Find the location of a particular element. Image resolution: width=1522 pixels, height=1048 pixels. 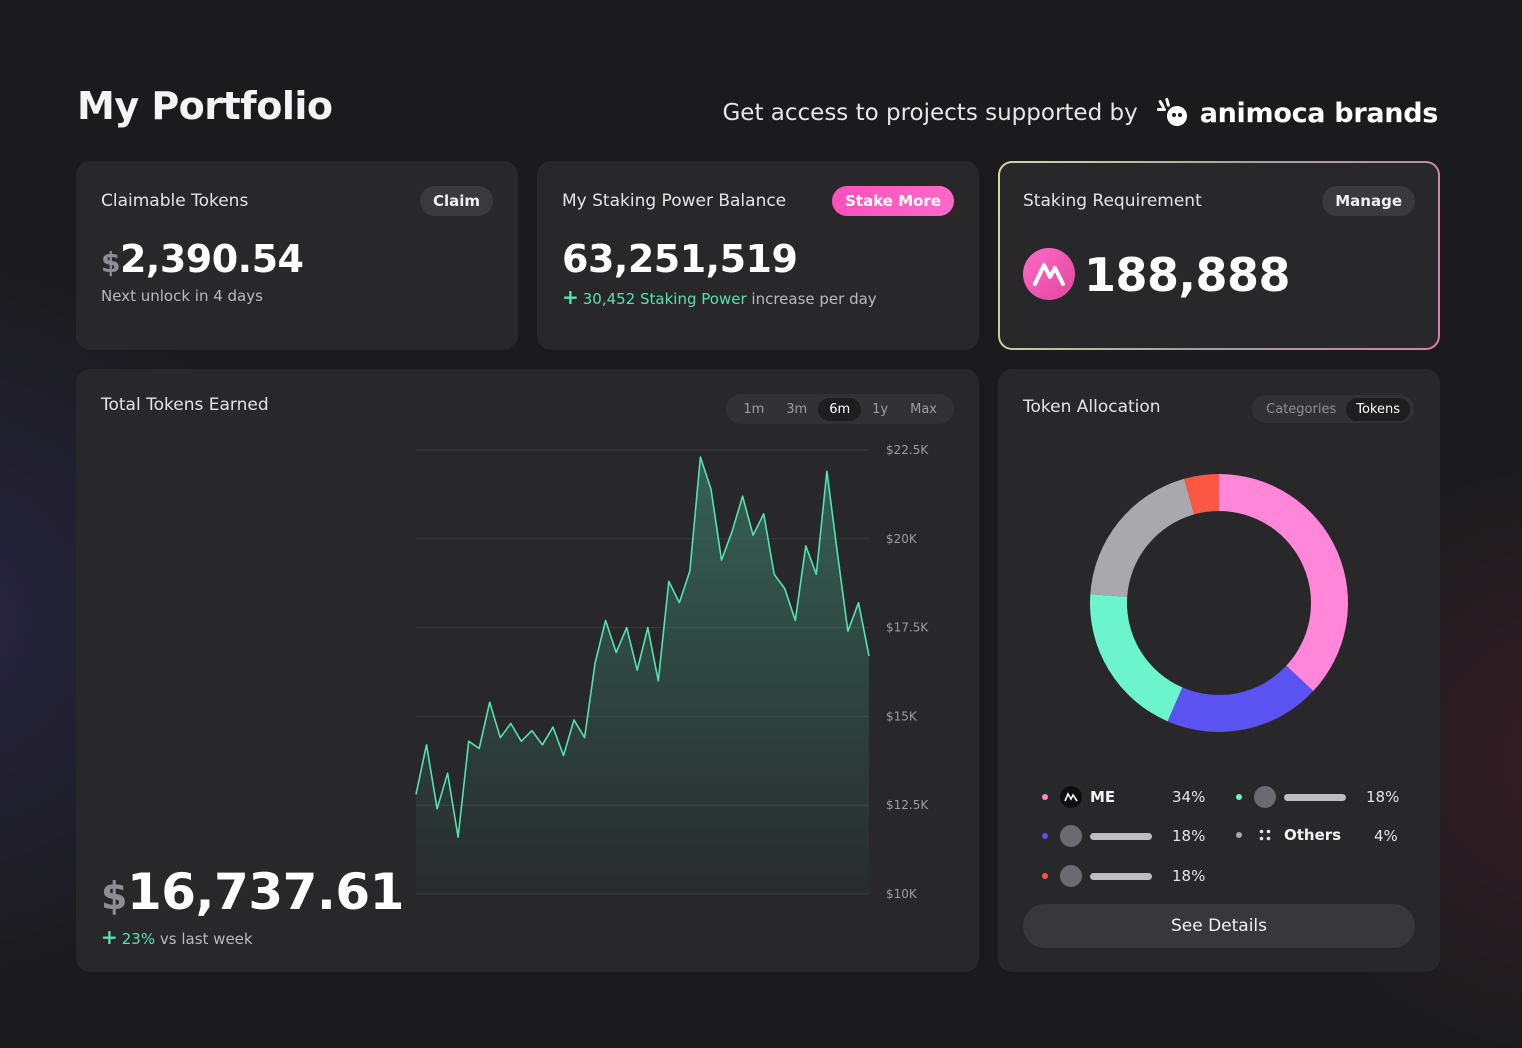

y-tick-label: $22.5K is located at coordinates (907, 450).